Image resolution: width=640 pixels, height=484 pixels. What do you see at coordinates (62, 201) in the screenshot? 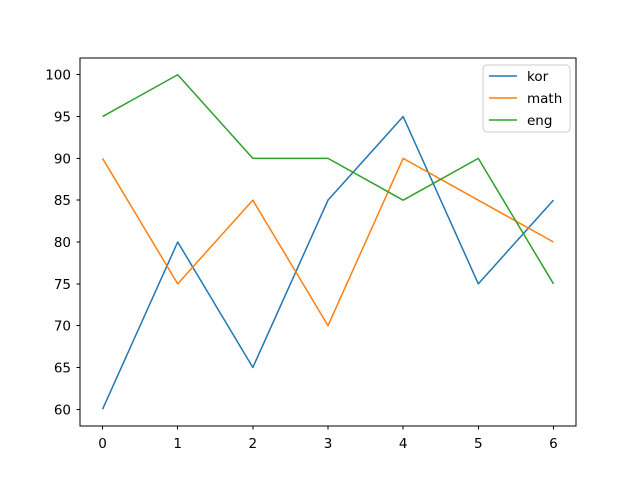
I see `y-tick-label: 85` at bounding box center [62, 201].